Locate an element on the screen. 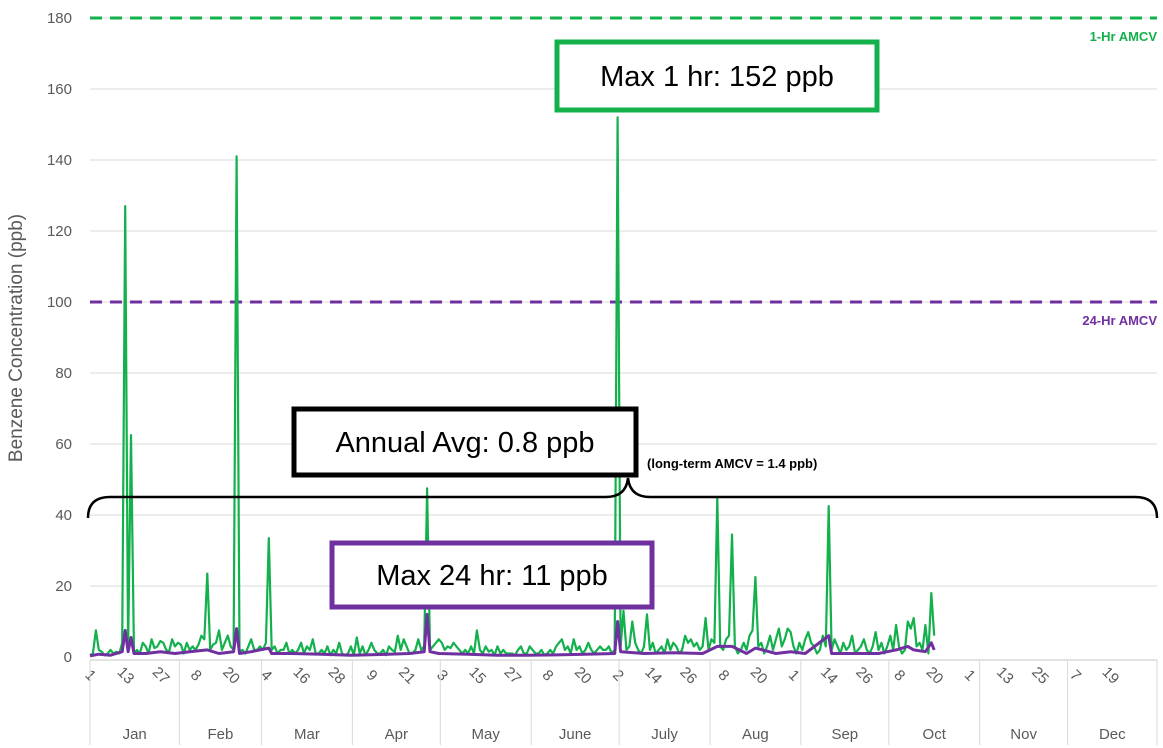 The width and height of the screenshot is (1163, 748). x-tick-label: 25 is located at coordinates (1040, 676).